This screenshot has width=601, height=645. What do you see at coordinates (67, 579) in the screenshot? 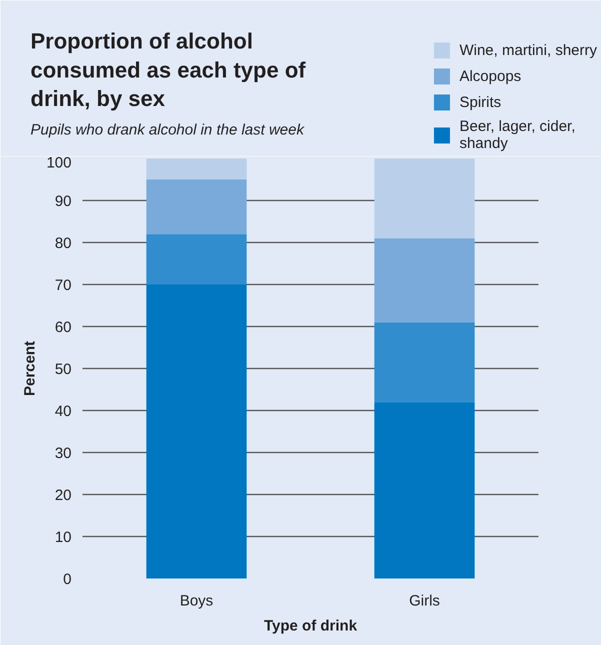
I see `y-tick-label: 0` at bounding box center [67, 579].